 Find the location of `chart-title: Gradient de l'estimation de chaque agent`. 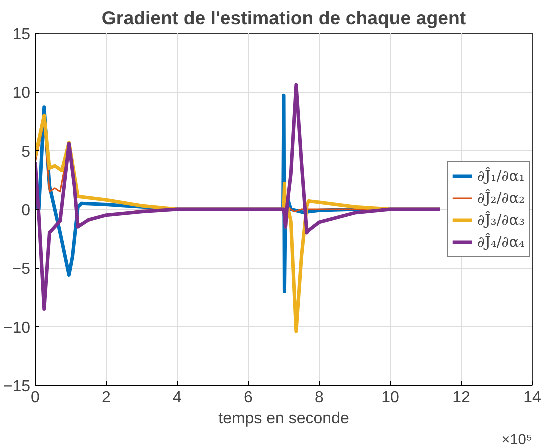

chart-title: Gradient de l'estimation de chaque agent is located at coordinates (284, 18).